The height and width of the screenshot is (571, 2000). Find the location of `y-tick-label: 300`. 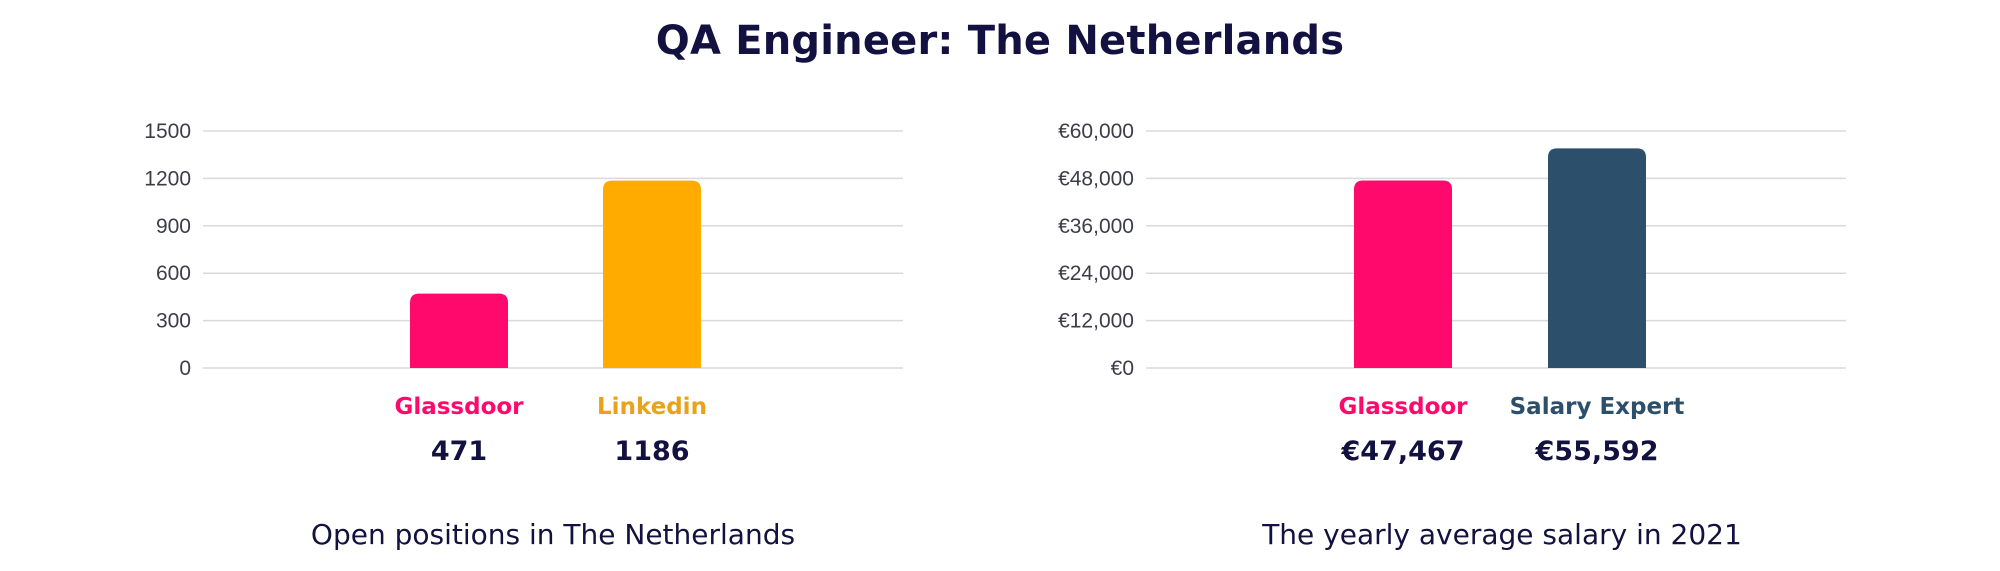

y-tick-label: 300 is located at coordinates (173, 321).